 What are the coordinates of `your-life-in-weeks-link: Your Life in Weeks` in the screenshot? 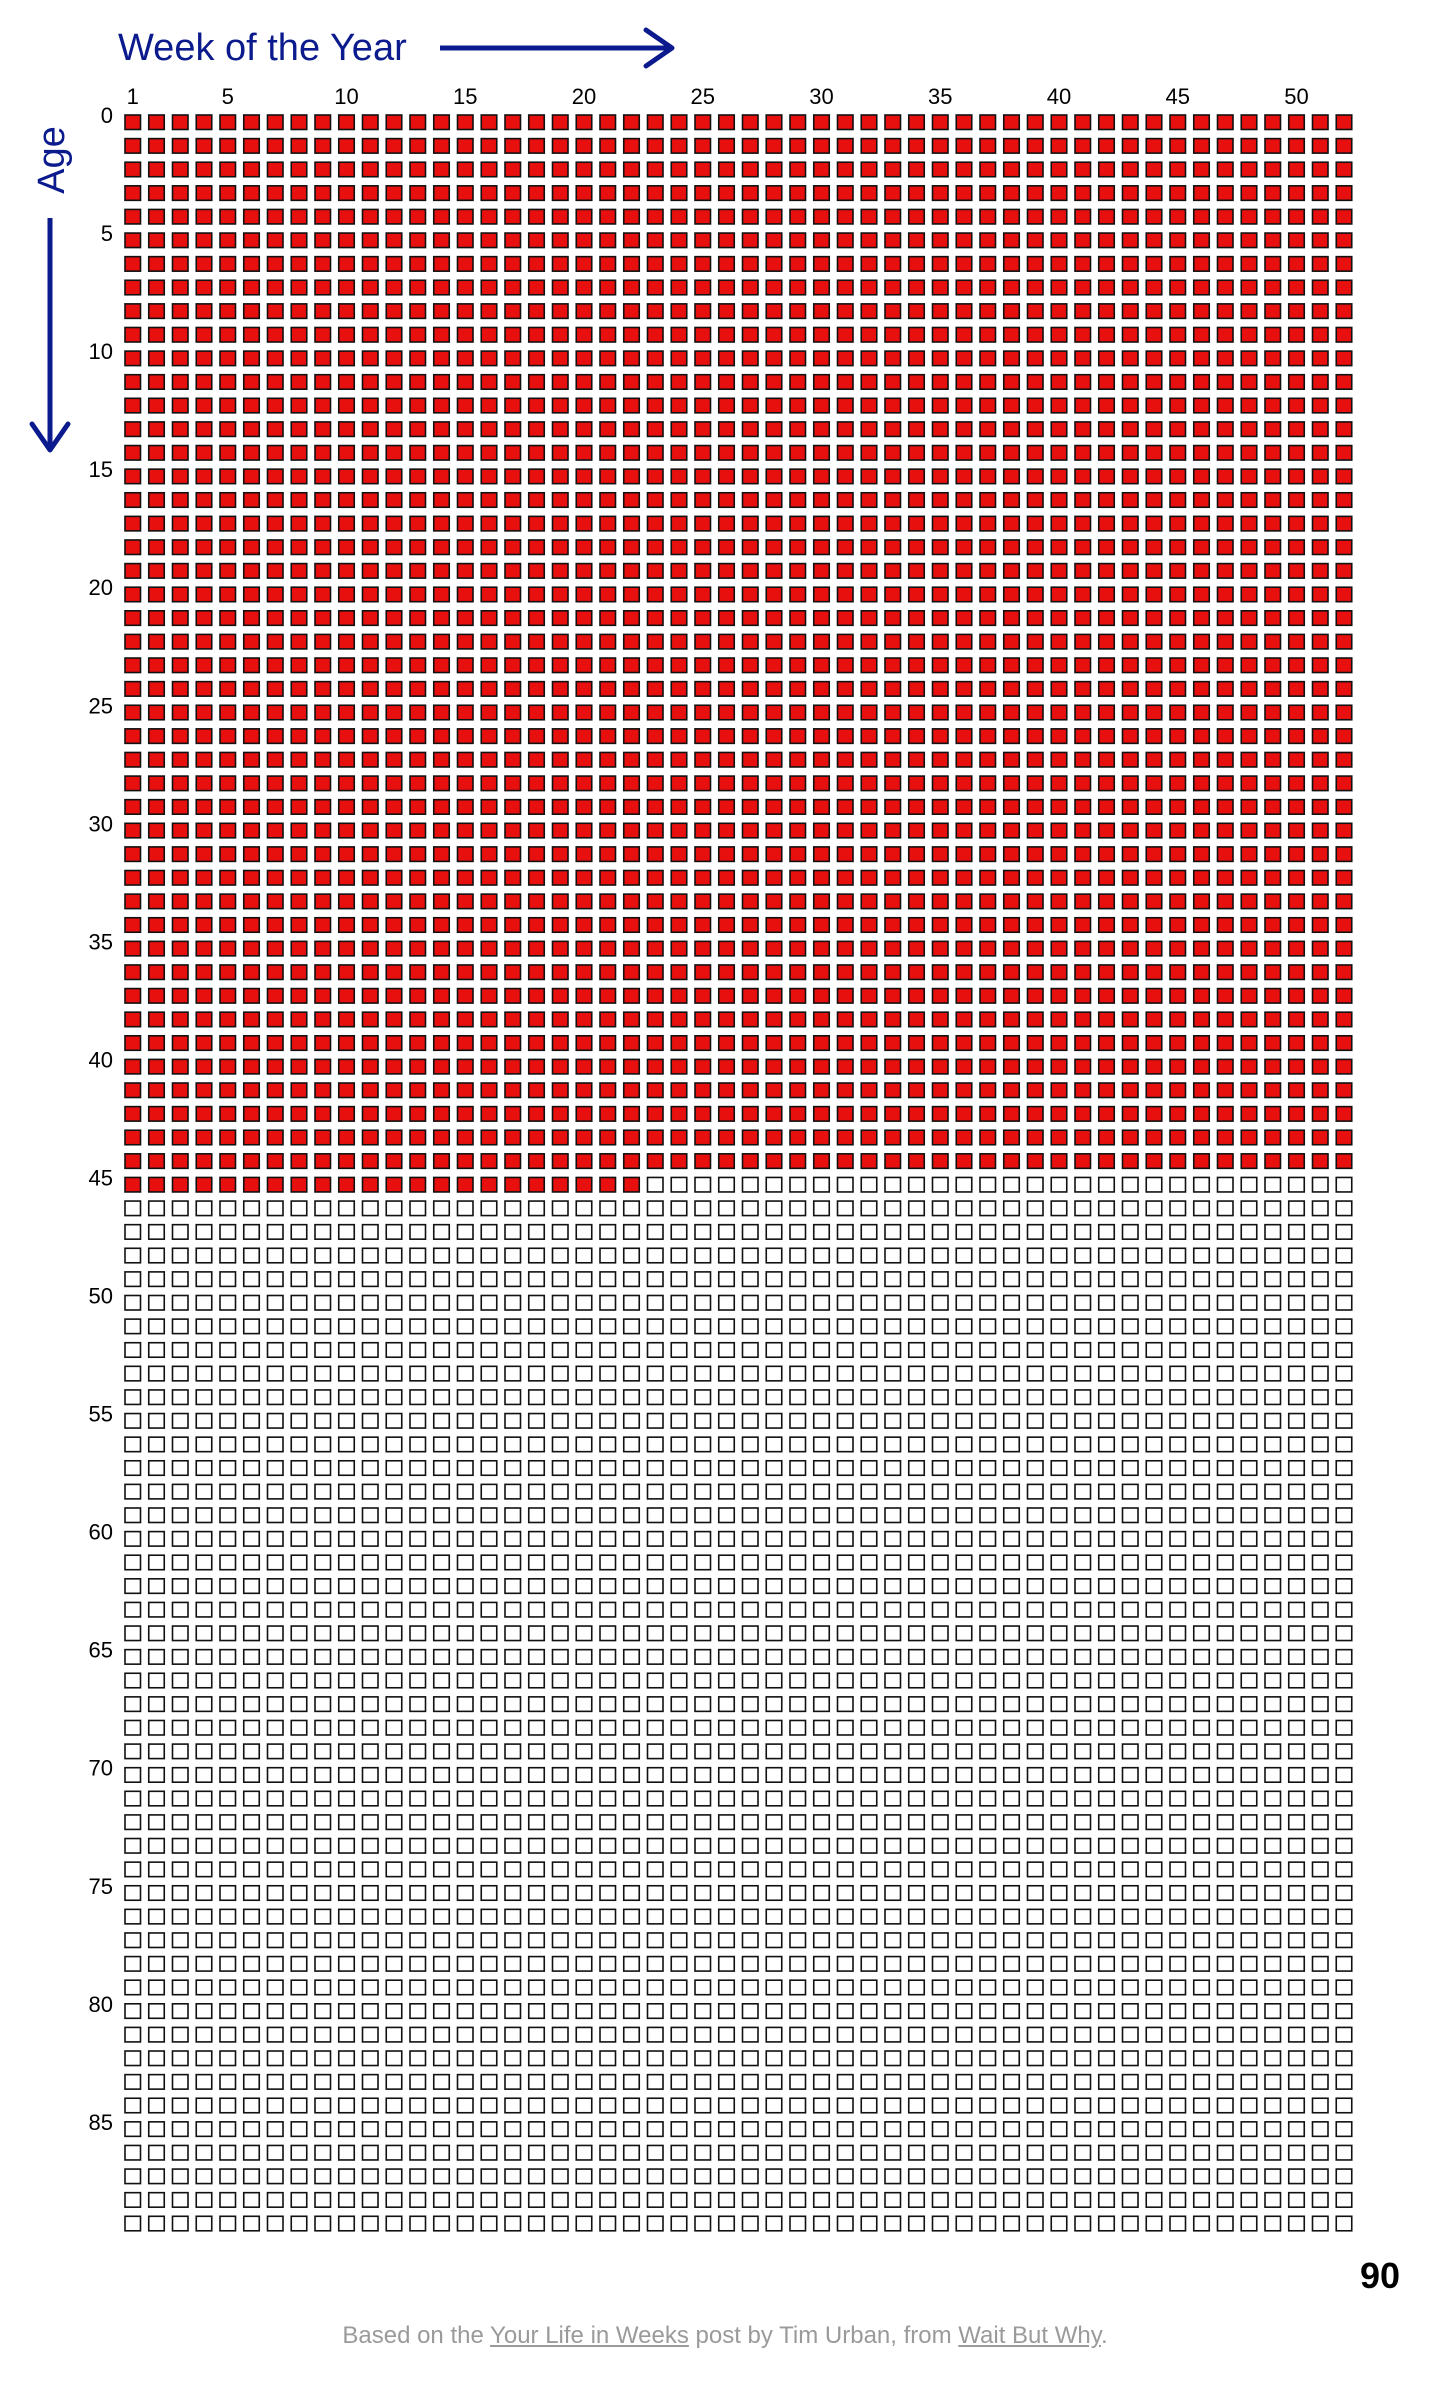 It's located at (589, 2335).